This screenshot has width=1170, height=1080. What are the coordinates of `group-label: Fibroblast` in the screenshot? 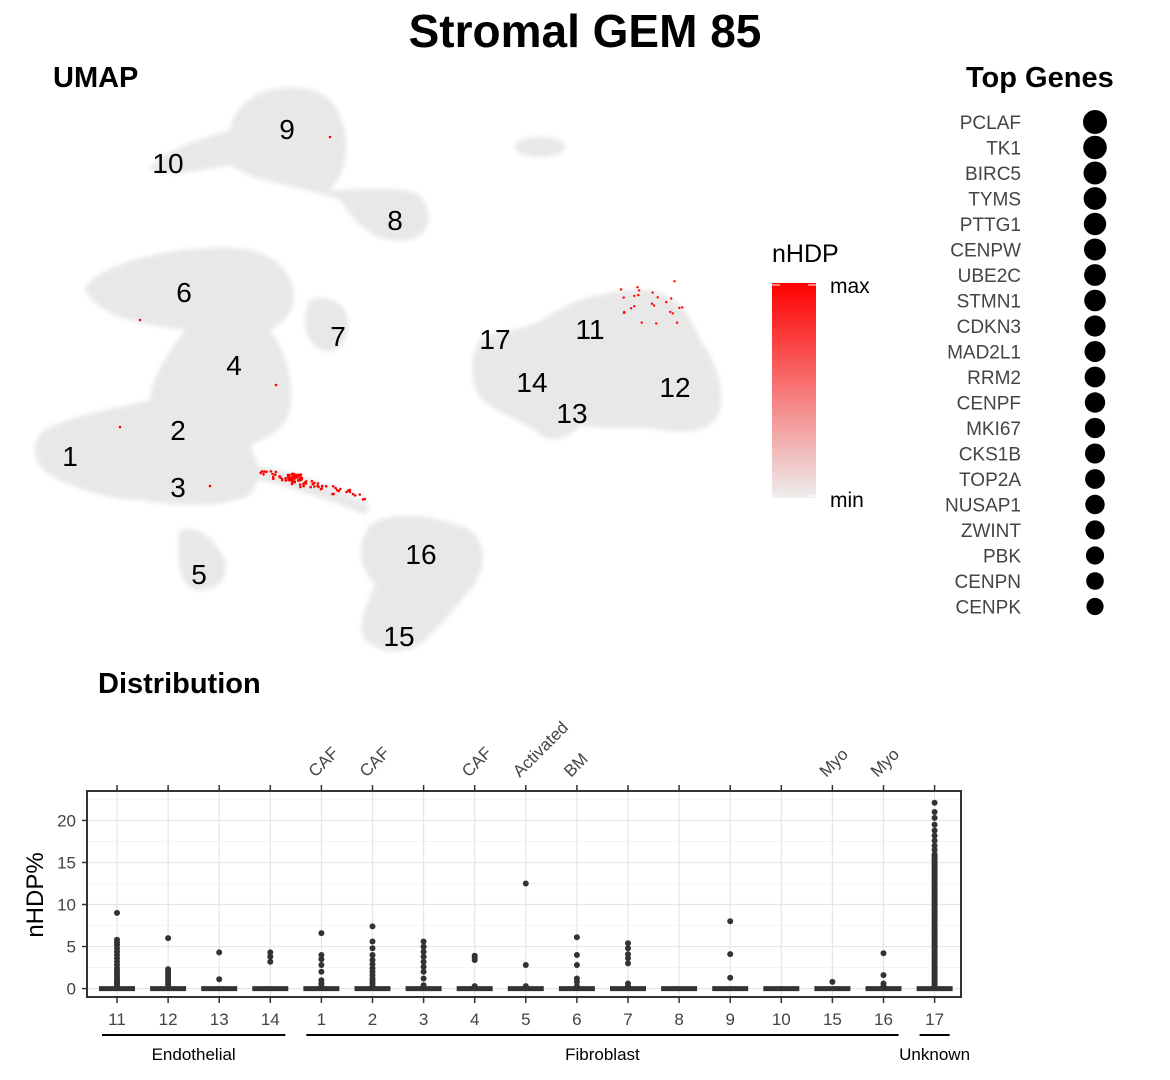 It's located at (602, 1054).